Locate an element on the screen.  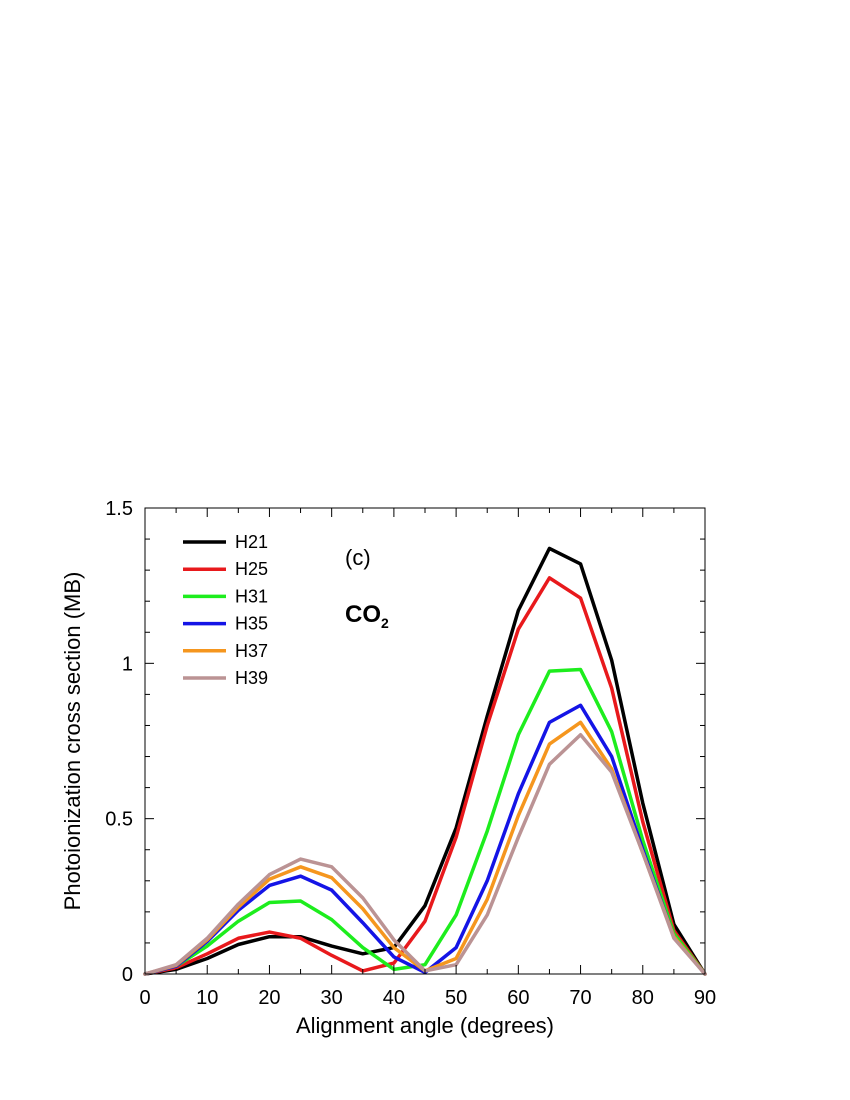
x-tick-label: 10 is located at coordinates (207, 998).